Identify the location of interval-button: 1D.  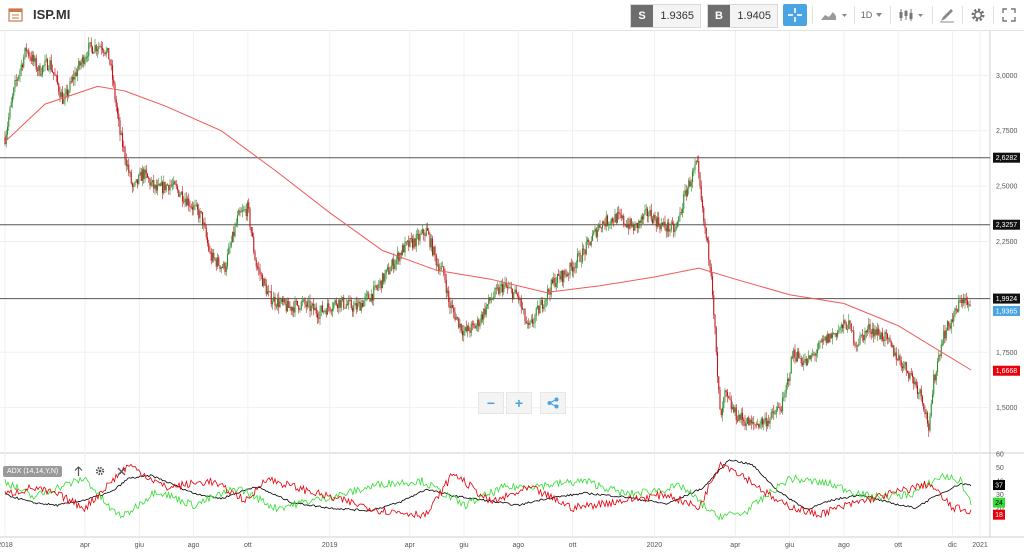
(872, 15).